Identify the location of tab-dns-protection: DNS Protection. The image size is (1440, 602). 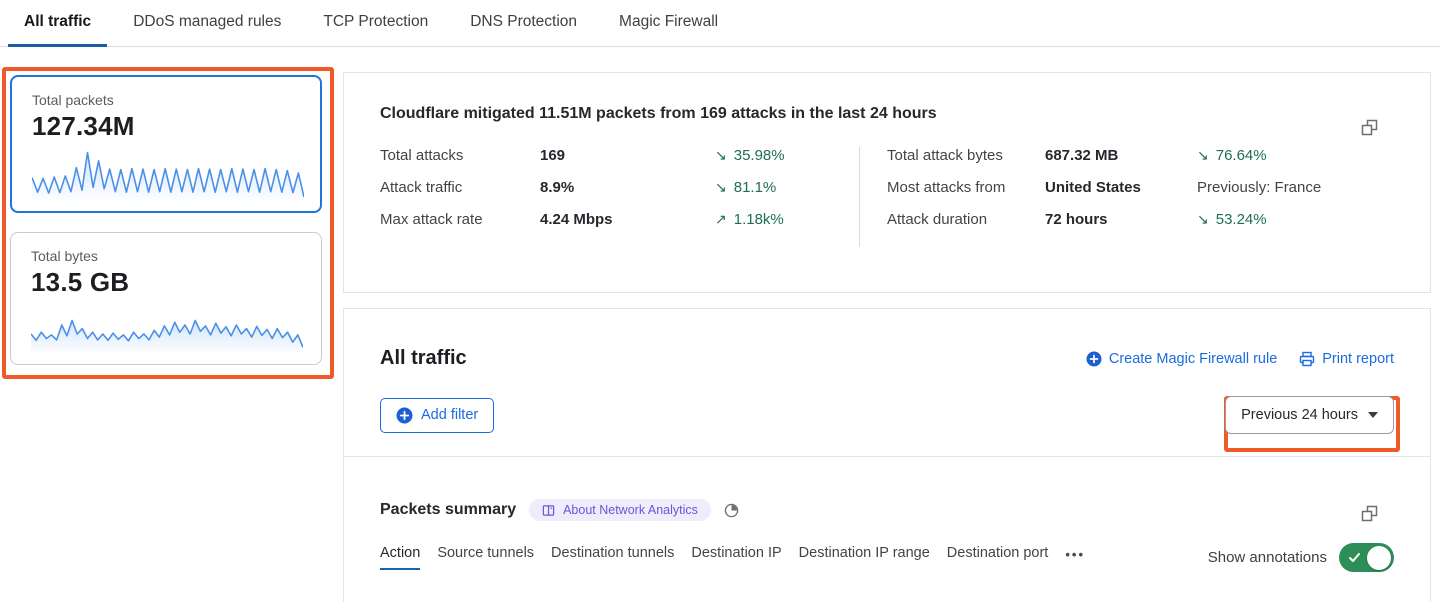
(524, 21).